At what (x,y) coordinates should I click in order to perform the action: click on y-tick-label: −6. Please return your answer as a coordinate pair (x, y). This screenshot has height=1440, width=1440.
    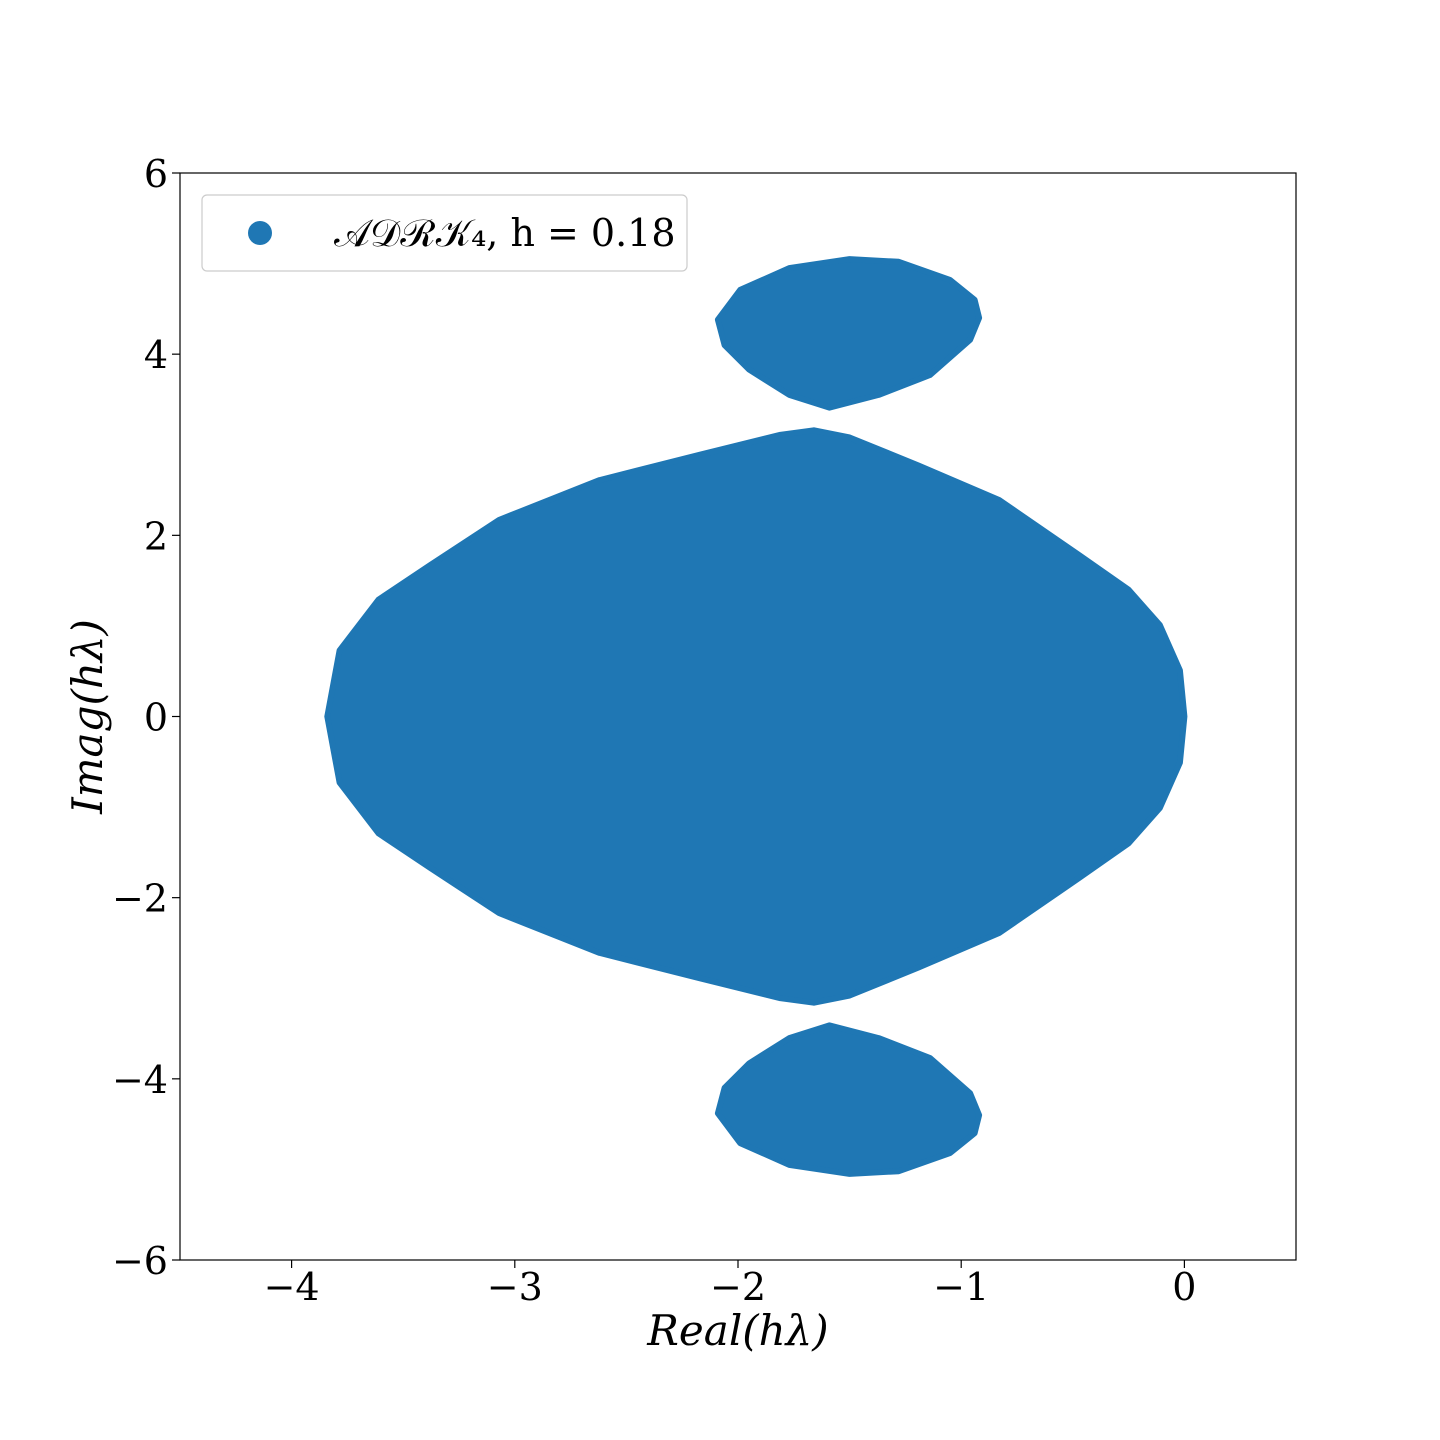
    Looking at the image, I should click on (140, 1261).